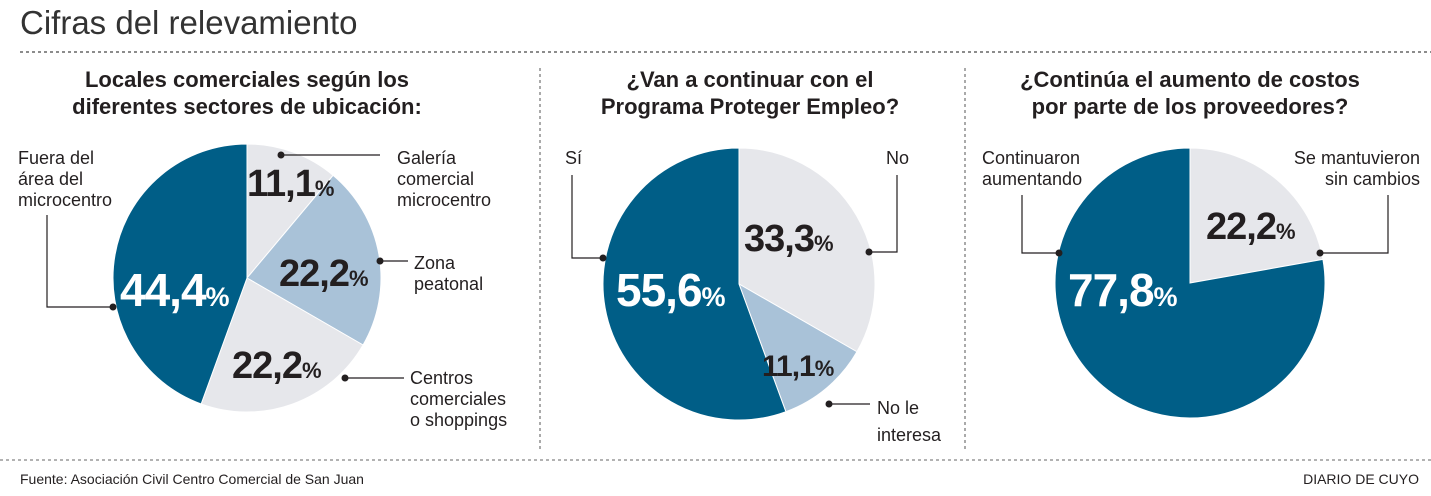 The height and width of the screenshot is (496, 1431). I want to click on slice-label: Continuaron aumentando, so click(1032, 168).